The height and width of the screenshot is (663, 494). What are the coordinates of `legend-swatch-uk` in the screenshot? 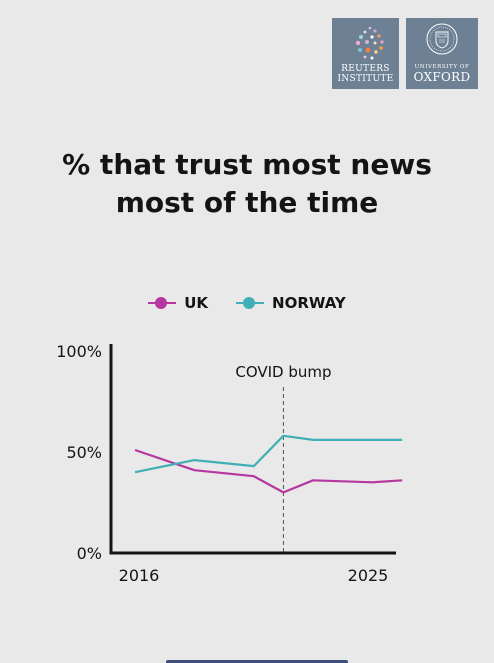 It's located at (162, 303).